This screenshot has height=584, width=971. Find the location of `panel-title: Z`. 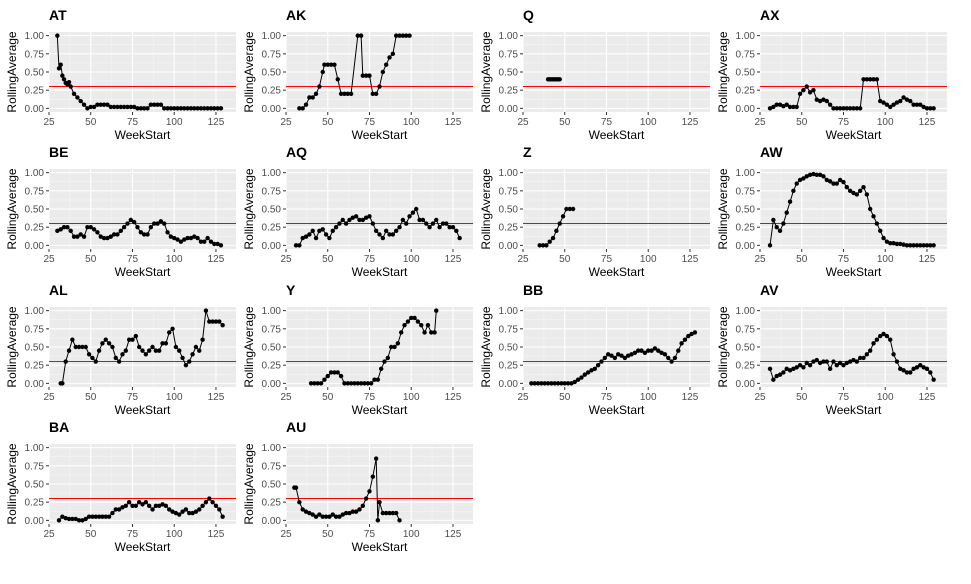

panel-title: Z is located at coordinates (527, 152).